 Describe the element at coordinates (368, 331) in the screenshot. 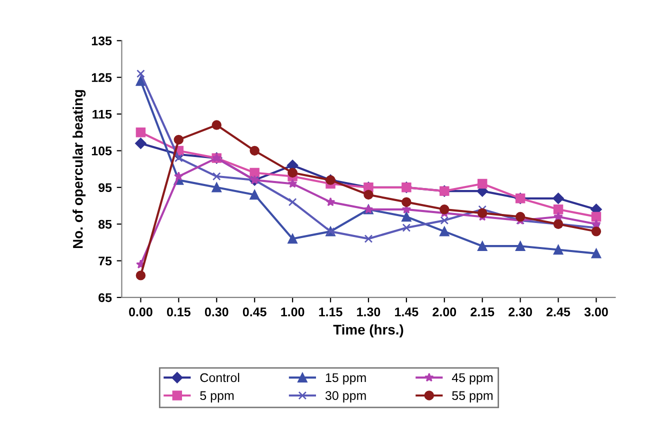

I see `x-axis-title: Time (hrs.)` at that location.